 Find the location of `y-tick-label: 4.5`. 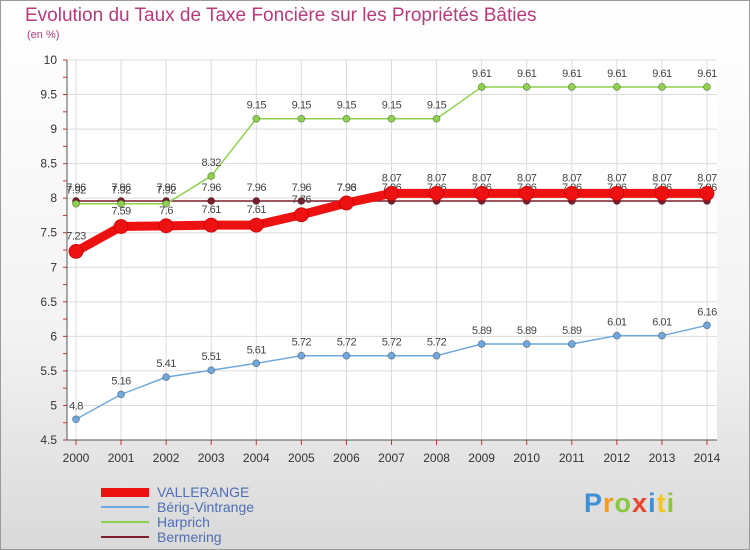

y-tick-label: 4.5 is located at coordinates (48, 440).